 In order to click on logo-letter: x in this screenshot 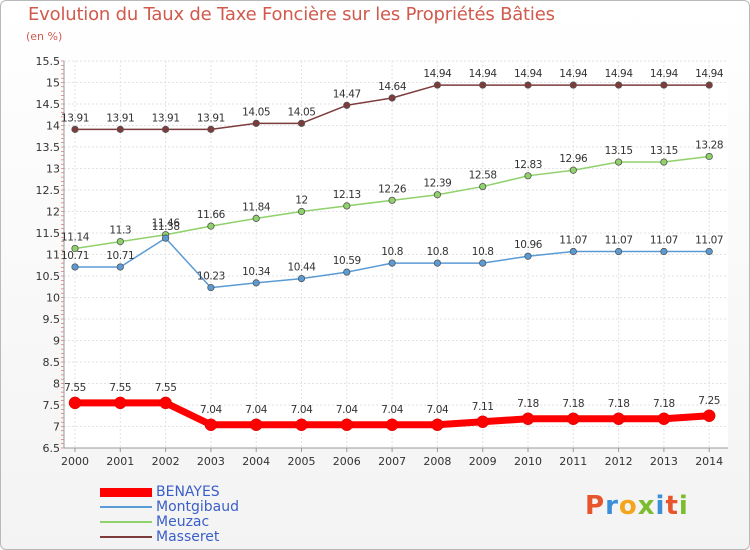, I will do `click(646, 506)`.